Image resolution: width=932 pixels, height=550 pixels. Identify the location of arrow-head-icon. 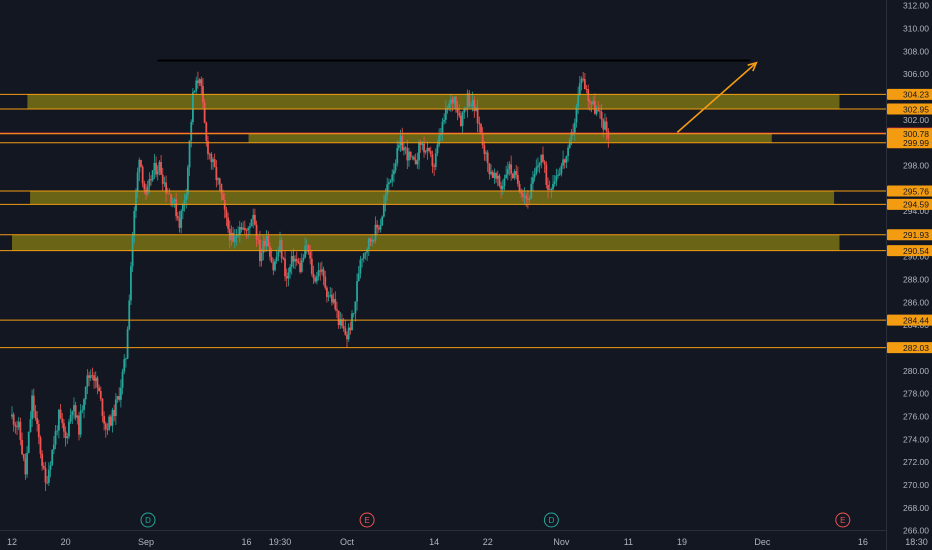
(752, 66).